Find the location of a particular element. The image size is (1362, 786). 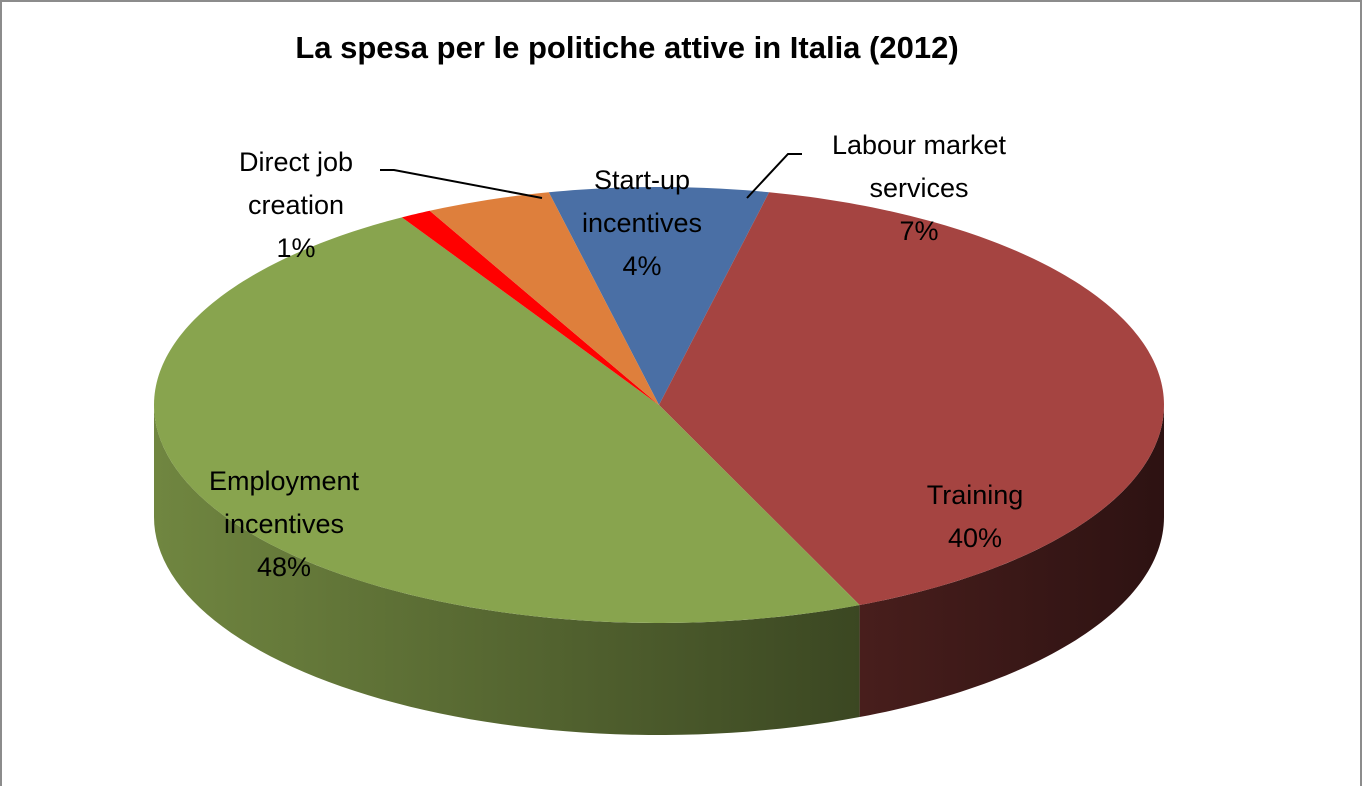

pie-slice-direct-job-creation is located at coordinates (530, 307).